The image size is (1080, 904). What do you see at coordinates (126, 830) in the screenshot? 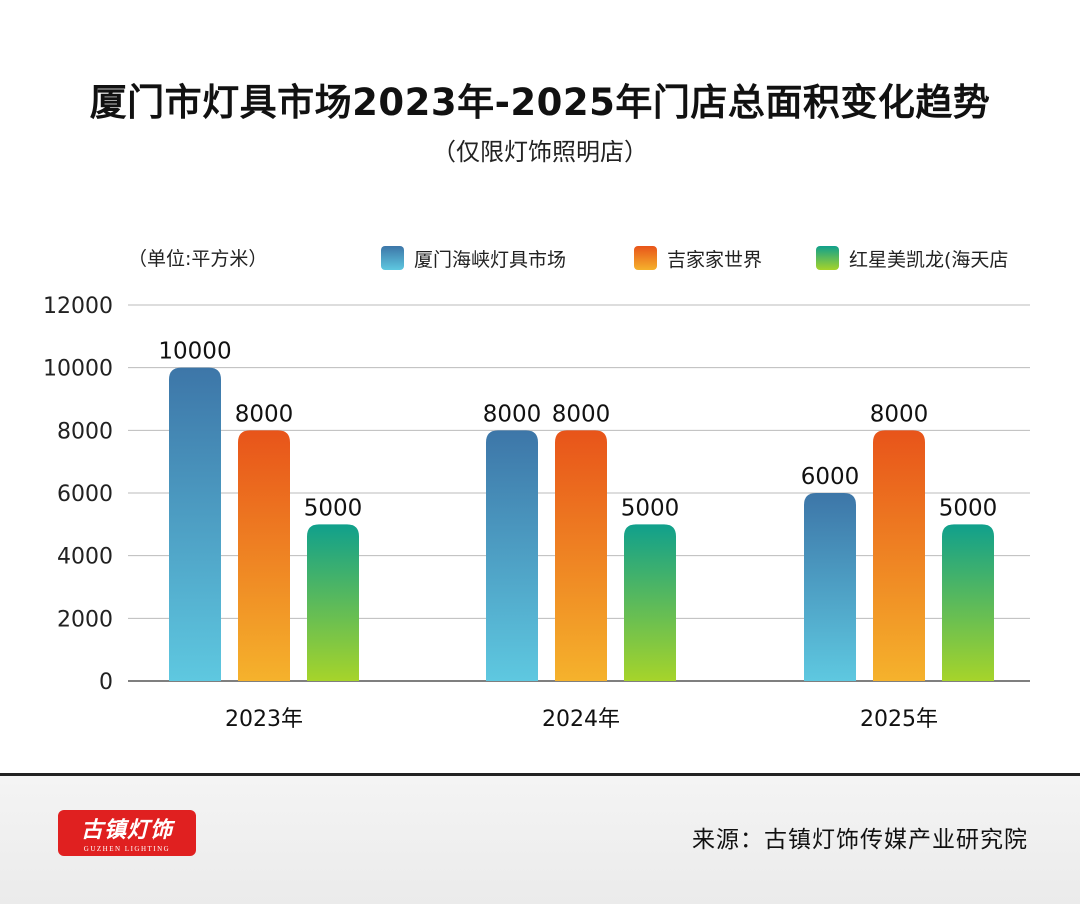
I see `logo-text: 古镇灯饰` at bounding box center [126, 830].